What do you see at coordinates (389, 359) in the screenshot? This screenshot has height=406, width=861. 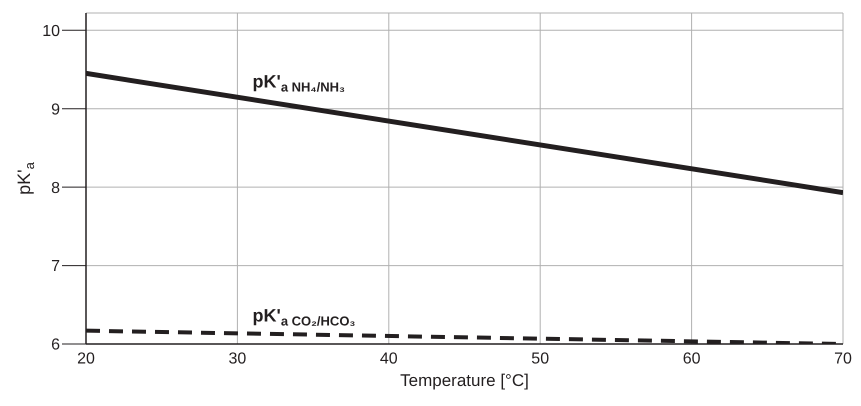 I see `x-tick-label: 40` at bounding box center [389, 359].